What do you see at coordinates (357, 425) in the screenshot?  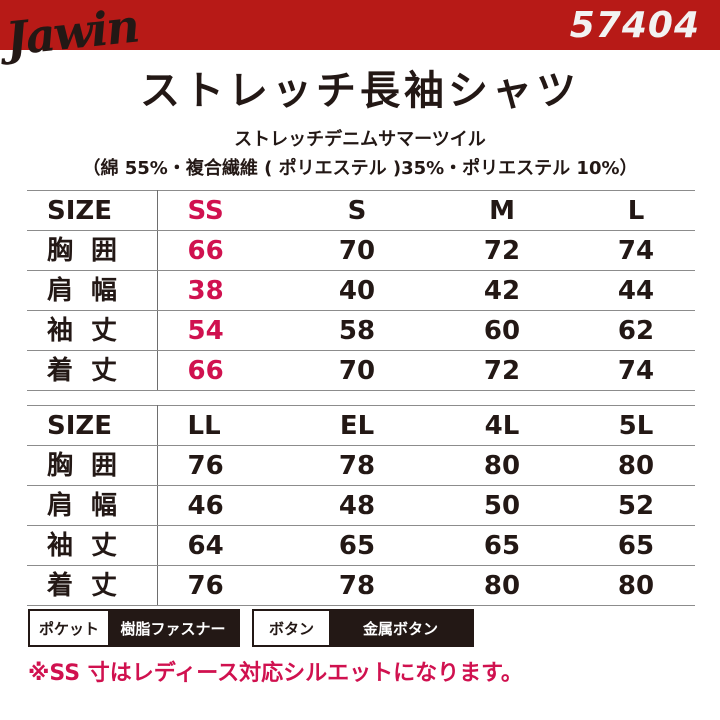 I see `size-header-el: EL` at bounding box center [357, 425].